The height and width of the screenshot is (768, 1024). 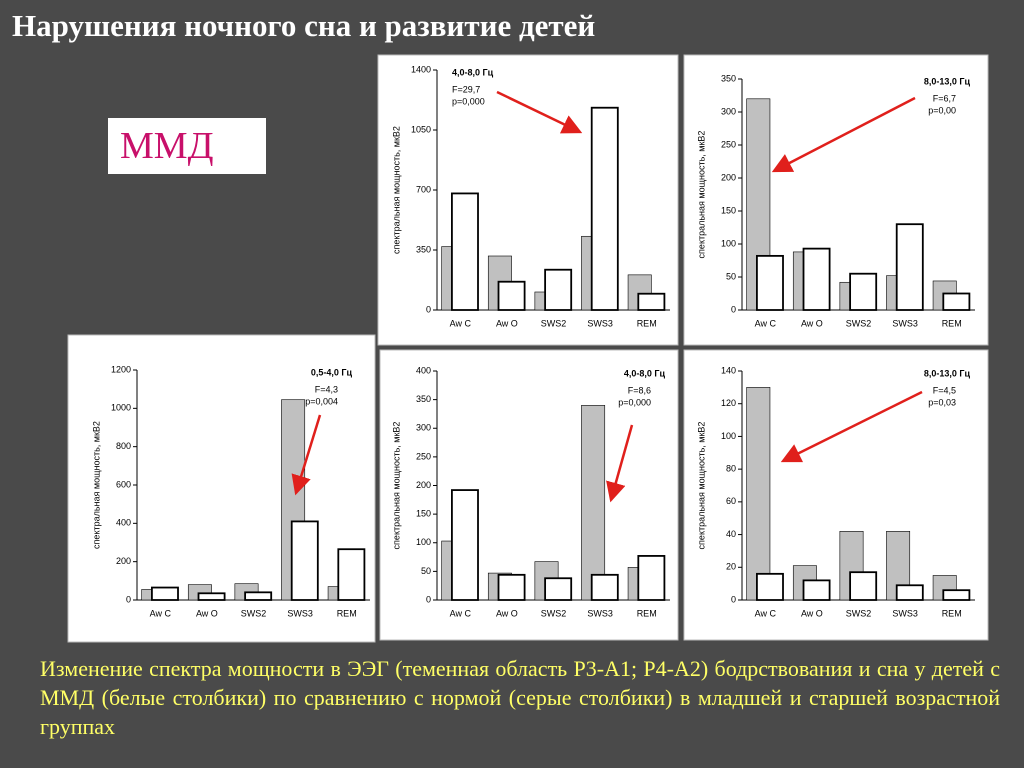 What do you see at coordinates (944, 98) in the screenshot?
I see `annotation: F=6,7` at bounding box center [944, 98].